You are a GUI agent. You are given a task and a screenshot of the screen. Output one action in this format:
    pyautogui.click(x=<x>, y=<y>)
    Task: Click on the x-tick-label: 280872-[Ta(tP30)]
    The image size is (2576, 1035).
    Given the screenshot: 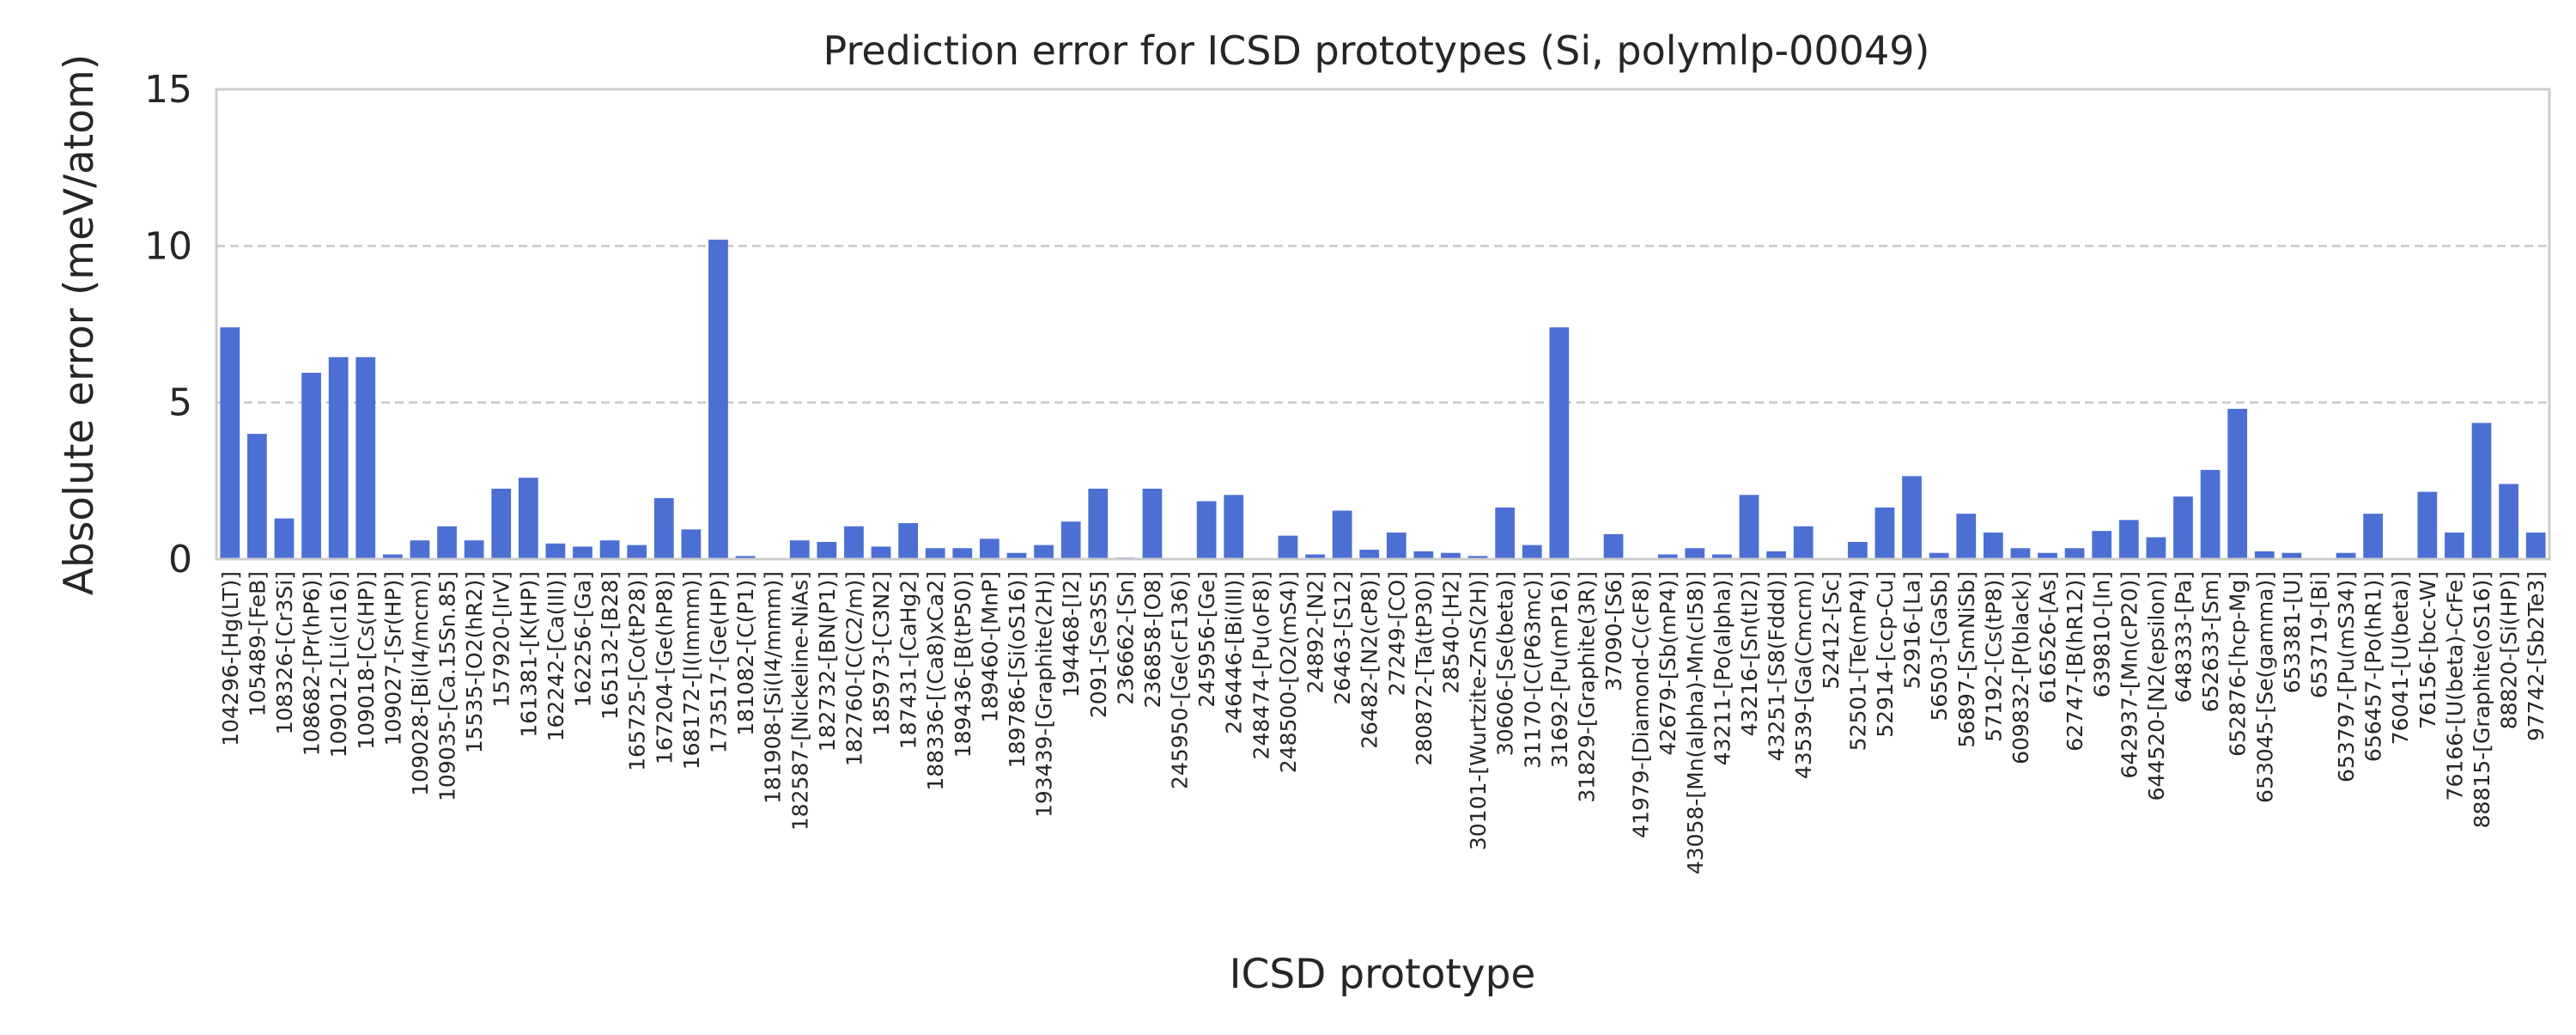 What is the action you would take?
    pyautogui.click(x=1425, y=668)
    